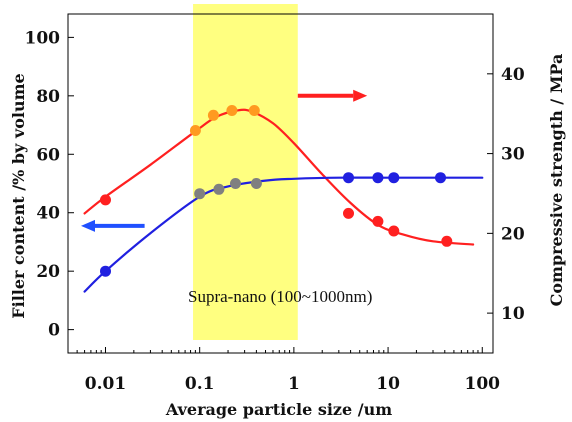 This screenshot has height=422, width=572. Describe the element at coordinates (245, 172) in the screenshot. I see `supra-nano-band` at that location.